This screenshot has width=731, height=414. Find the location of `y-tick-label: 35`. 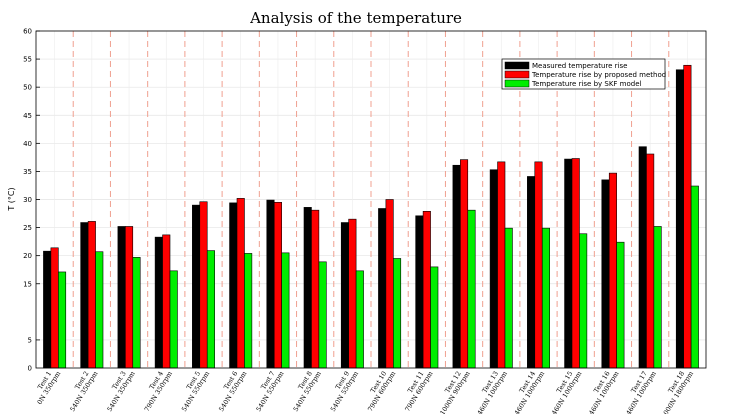

y-tick-label: 35 is located at coordinates (27, 172).